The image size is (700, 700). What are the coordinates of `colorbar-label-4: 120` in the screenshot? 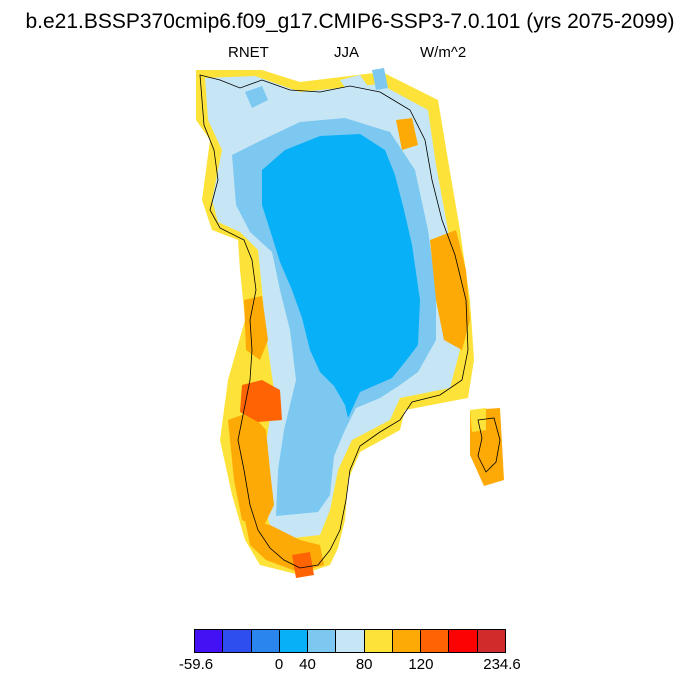 It's located at (421, 664).